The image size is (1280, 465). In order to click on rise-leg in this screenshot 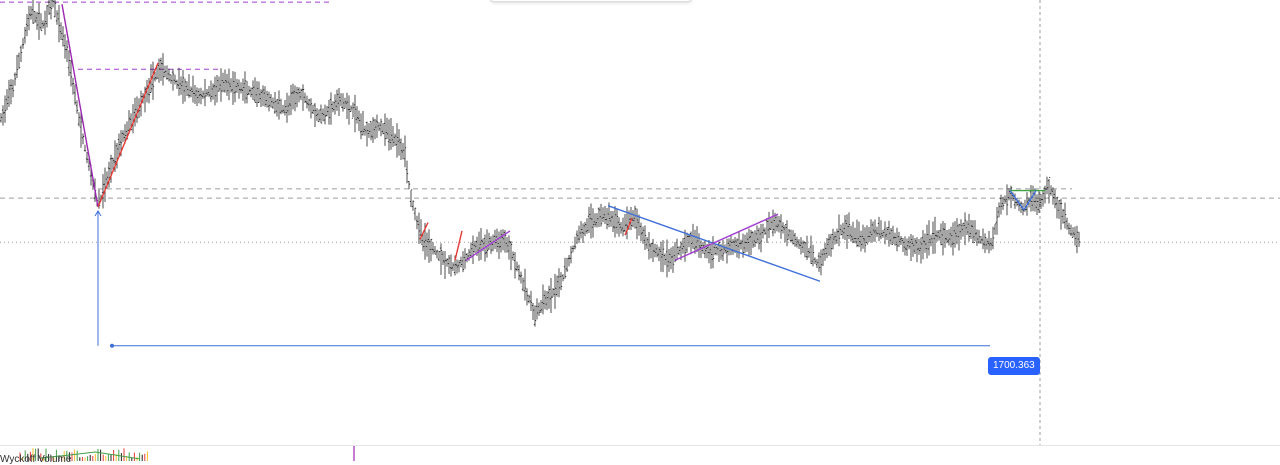, I will do `click(128, 135)`.